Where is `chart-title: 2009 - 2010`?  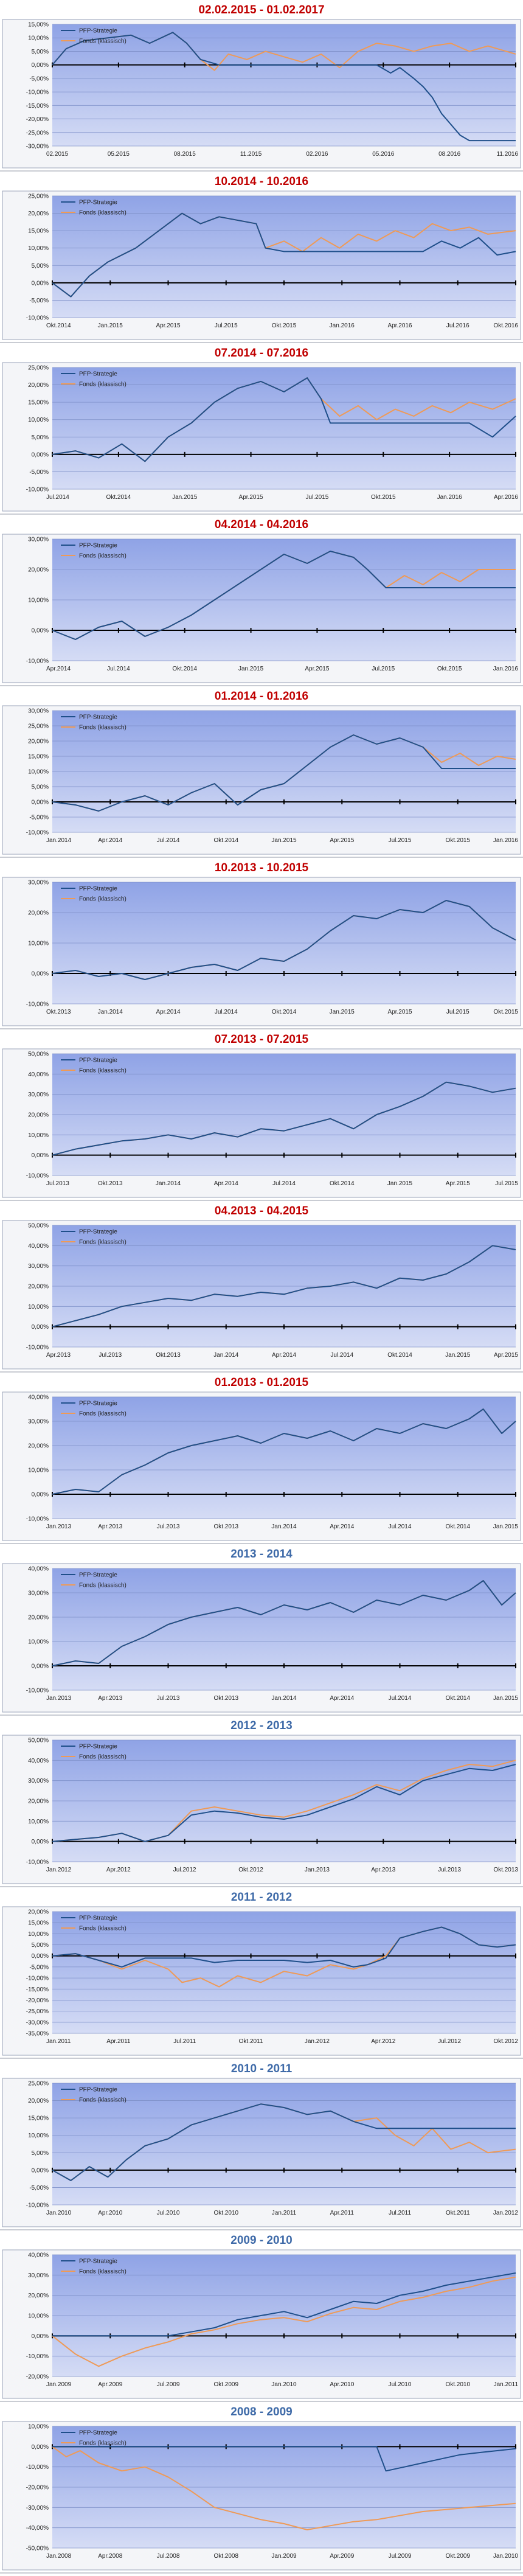
chart-title: 2009 - 2010 is located at coordinates (261, 2240).